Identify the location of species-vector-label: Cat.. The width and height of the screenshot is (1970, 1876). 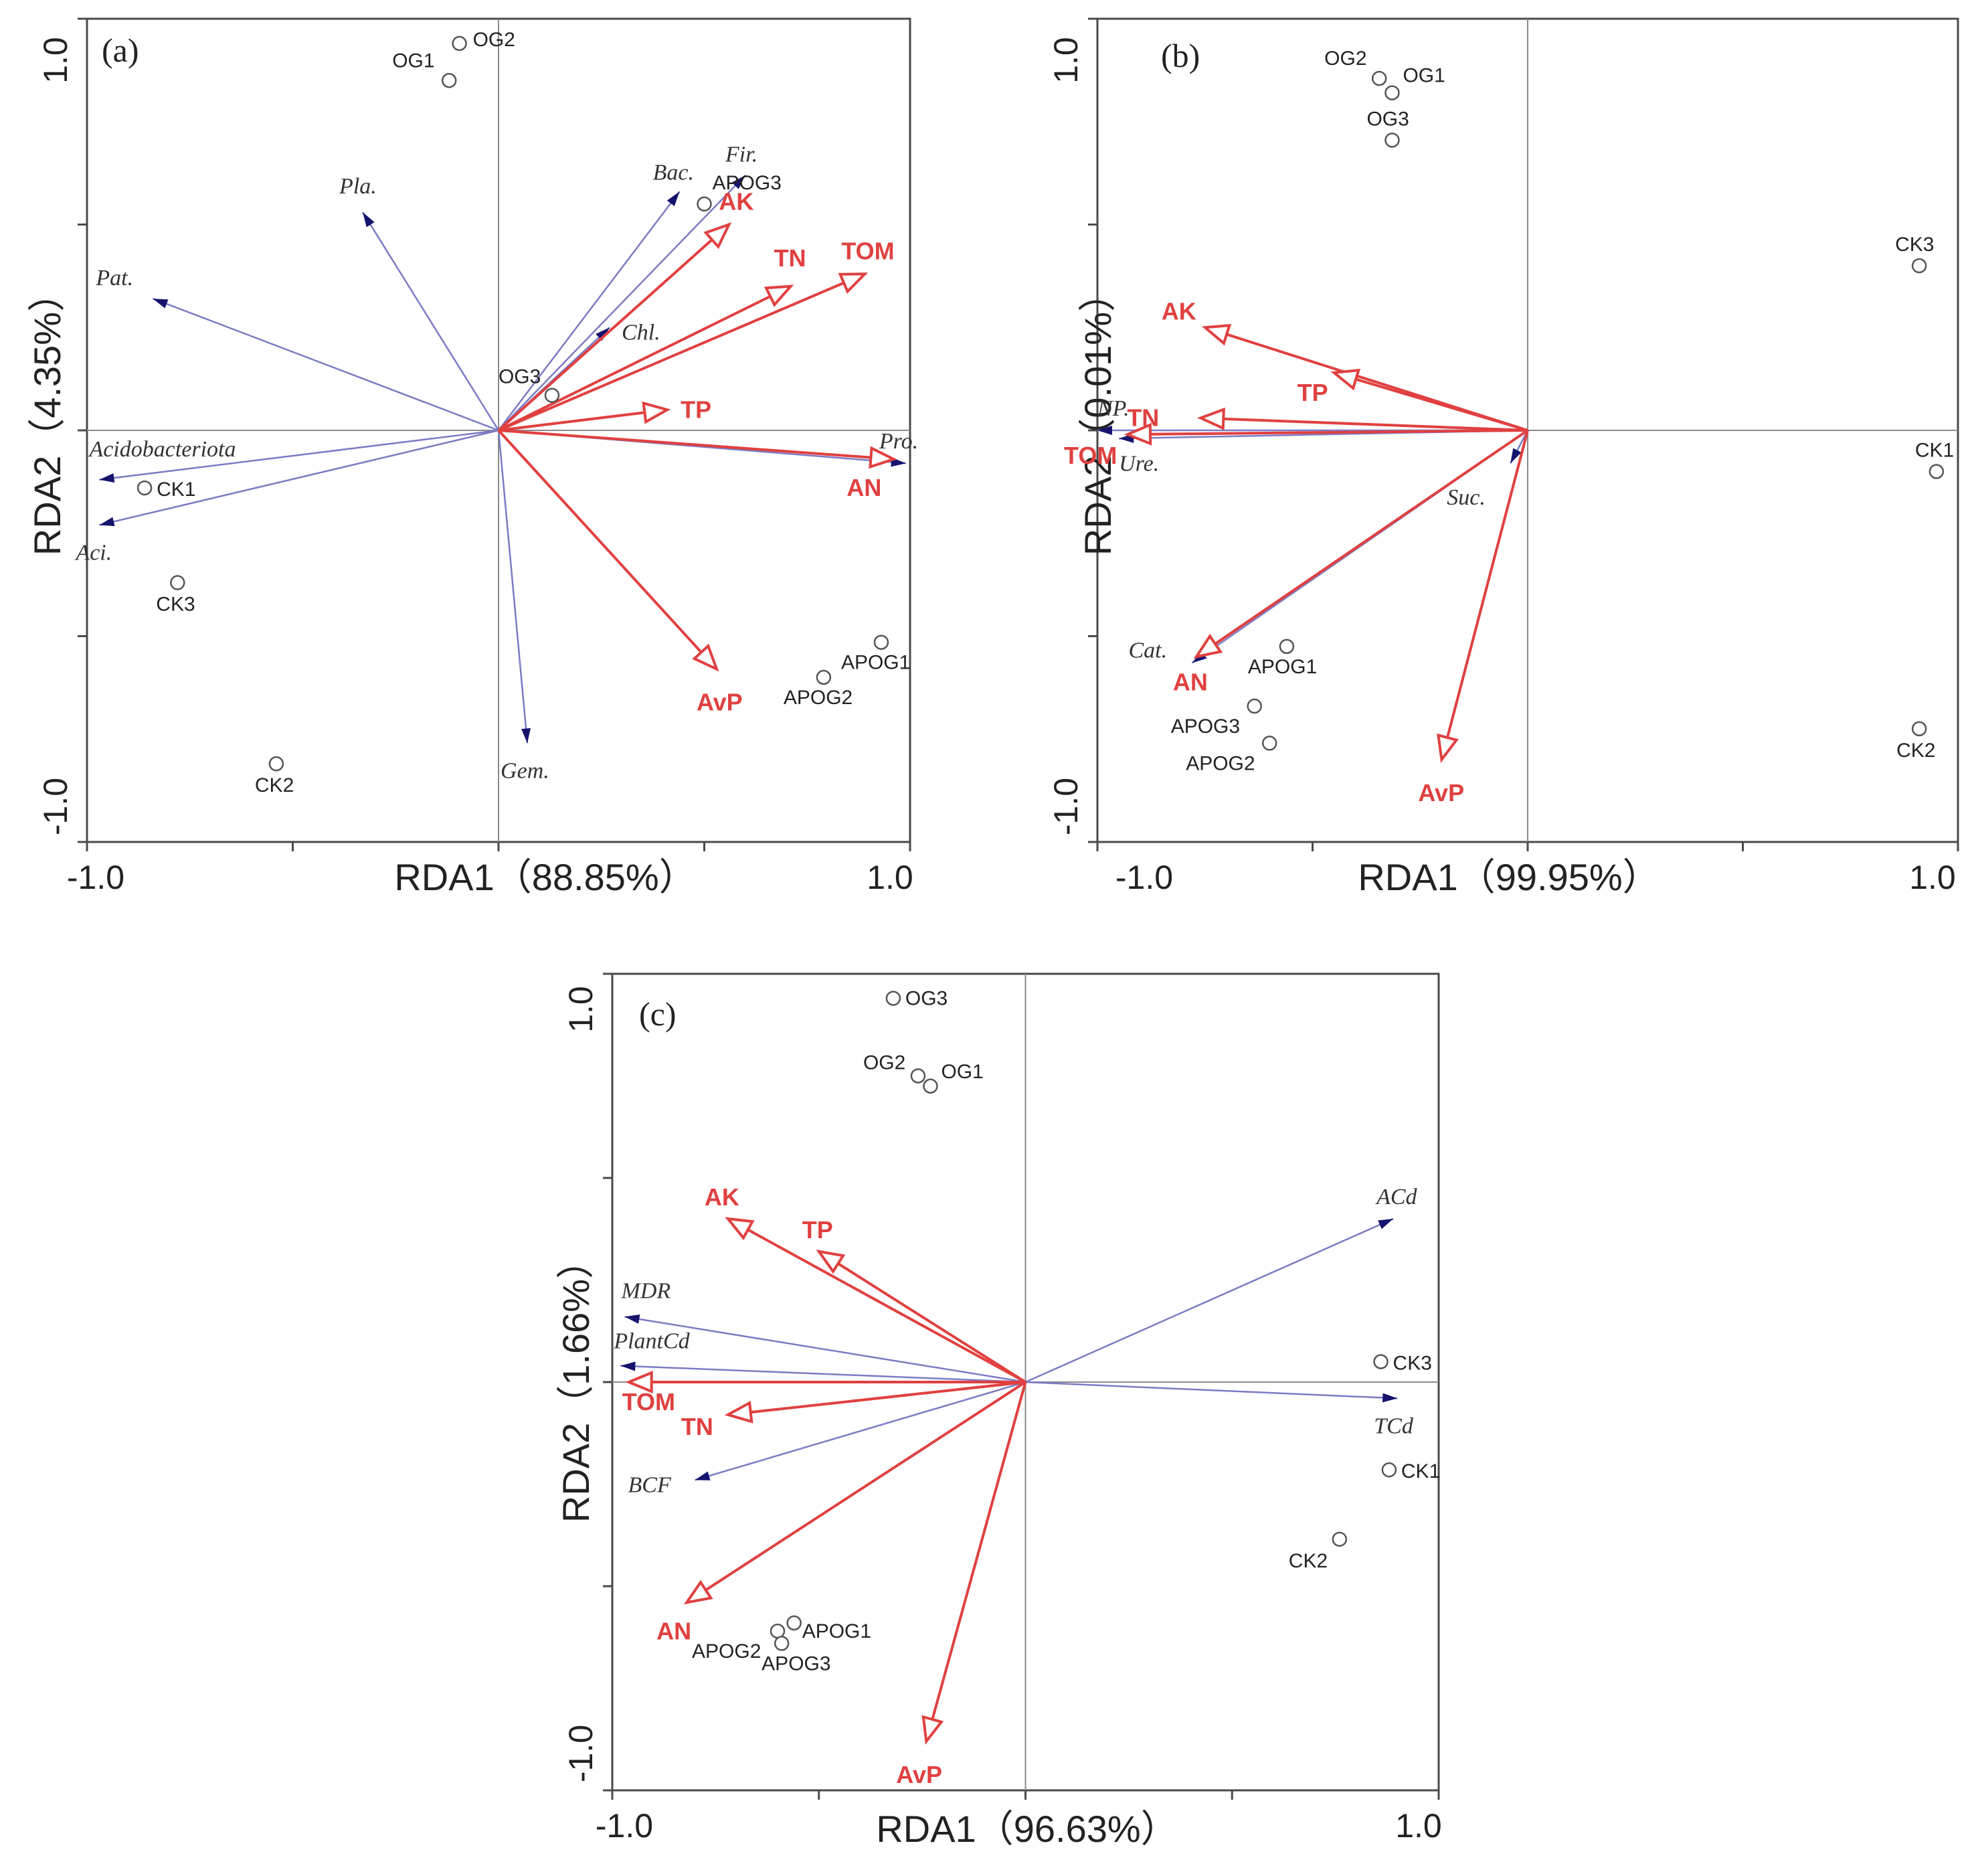
(1147, 650).